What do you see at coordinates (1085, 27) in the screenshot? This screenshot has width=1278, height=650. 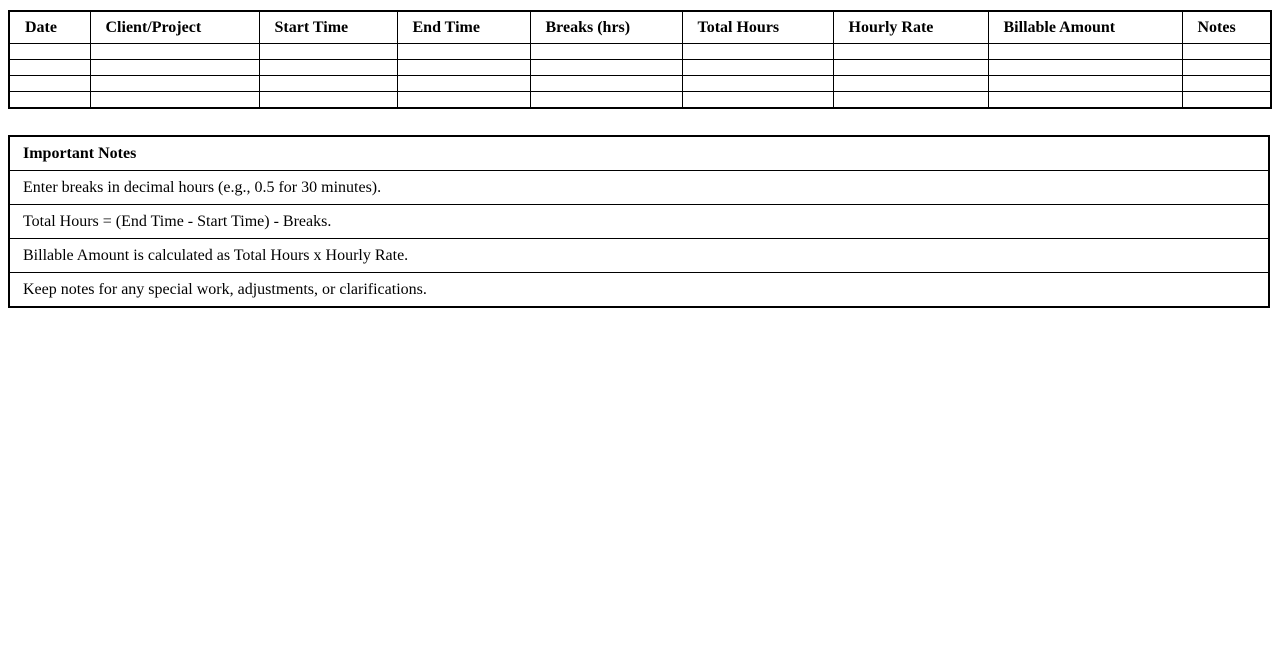 I see `column-header-billable-amount: Billable Amount` at bounding box center [1085, 27].